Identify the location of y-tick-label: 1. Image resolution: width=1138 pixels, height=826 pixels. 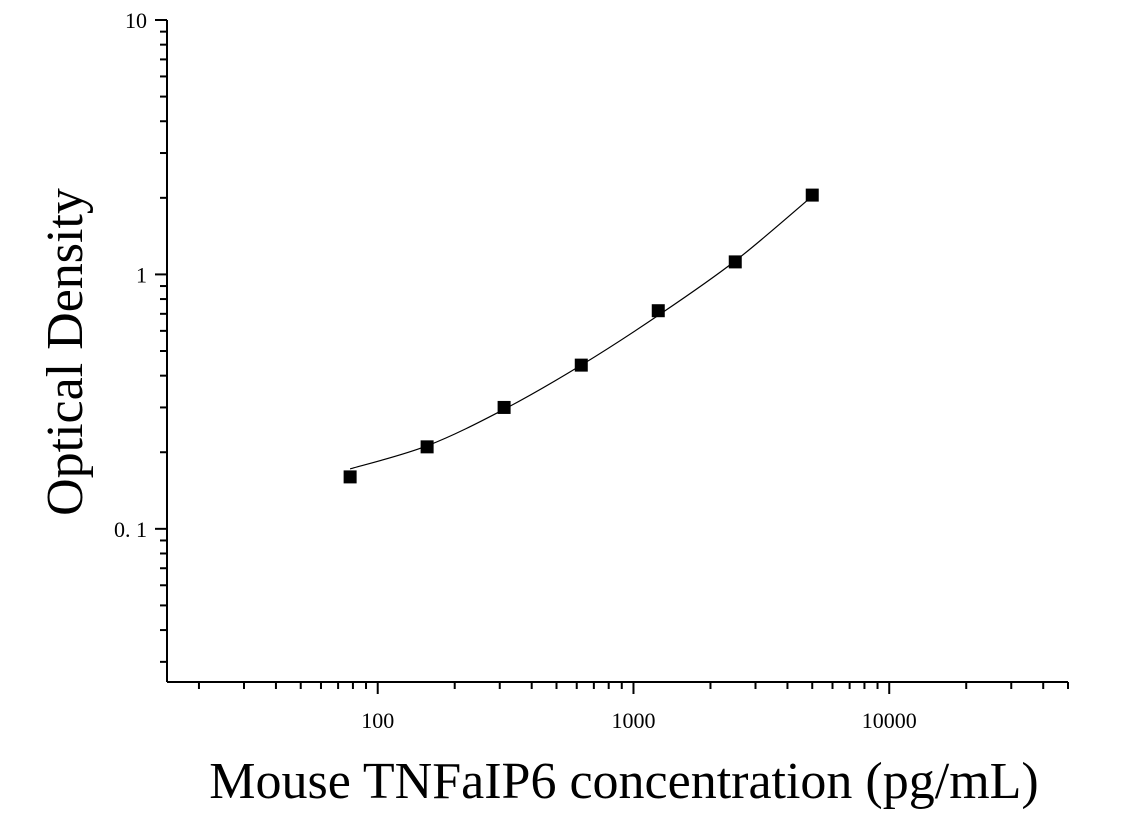
(141, 274).